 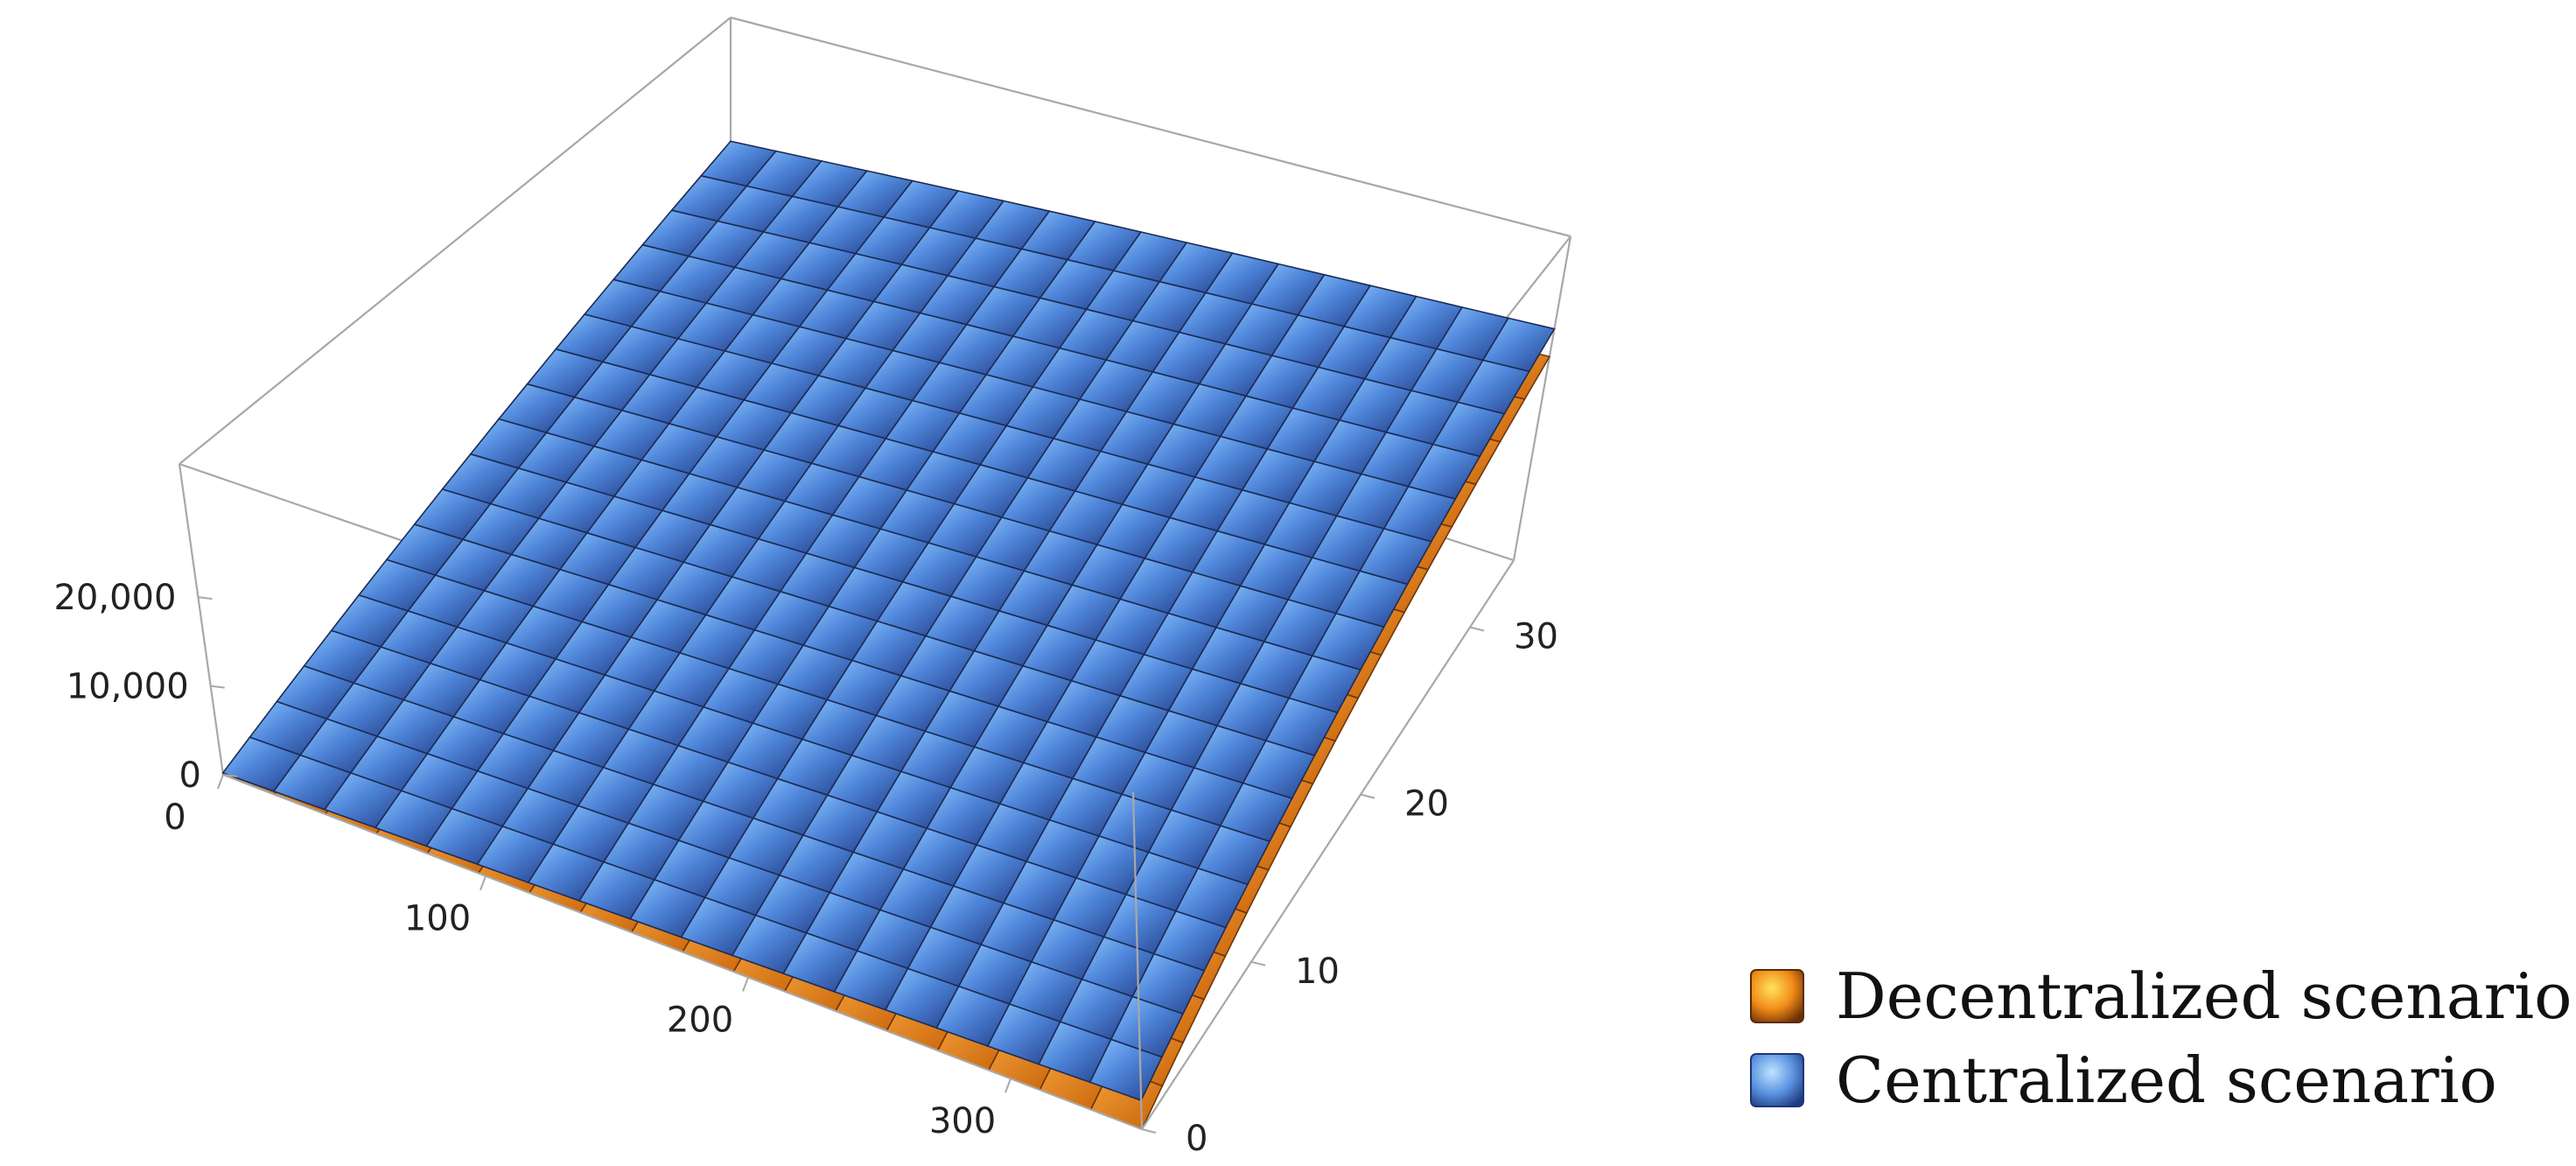 What do you see at coordinates (175, 817) in the screenshot?
I see `x-tick-label: 0` at bounding box center [175, 817].